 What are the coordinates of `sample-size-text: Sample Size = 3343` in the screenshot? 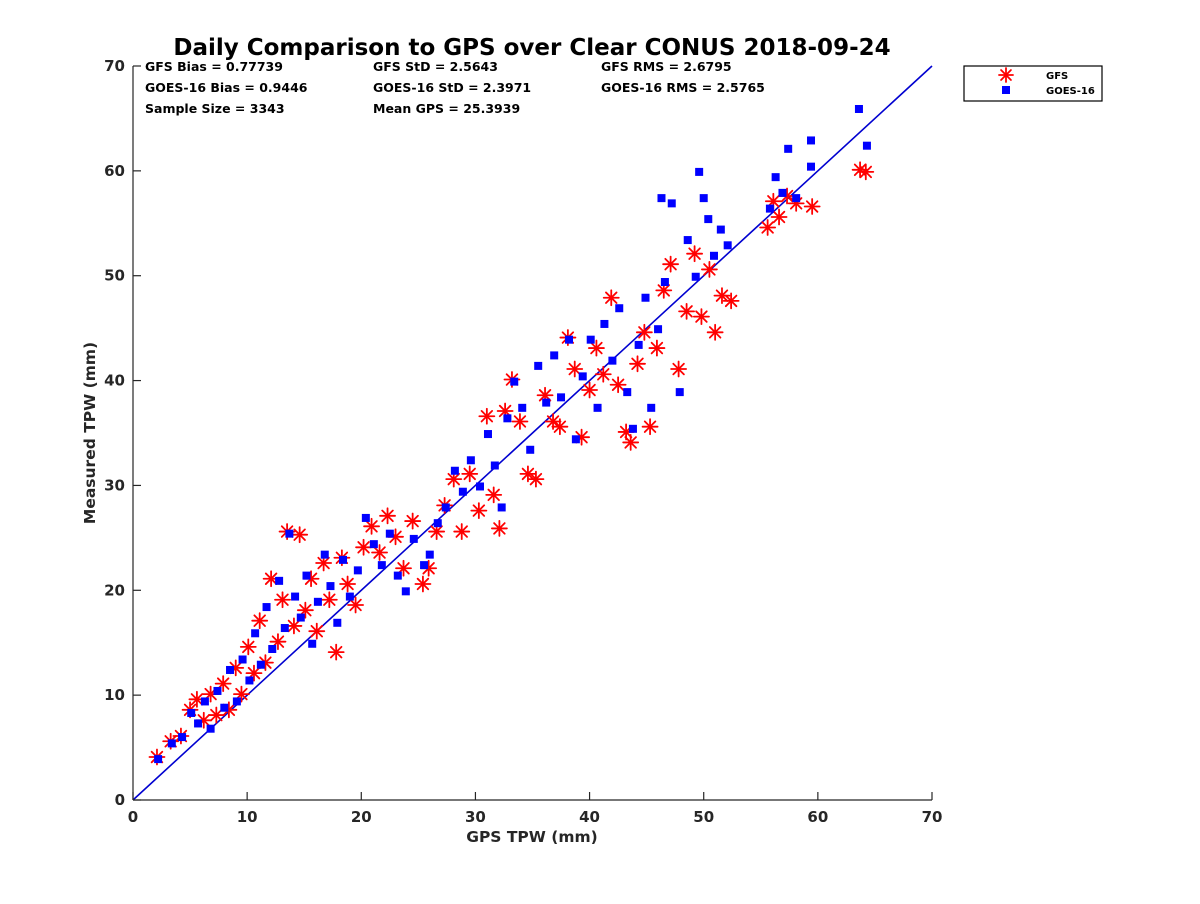 It's located at (215, 108).